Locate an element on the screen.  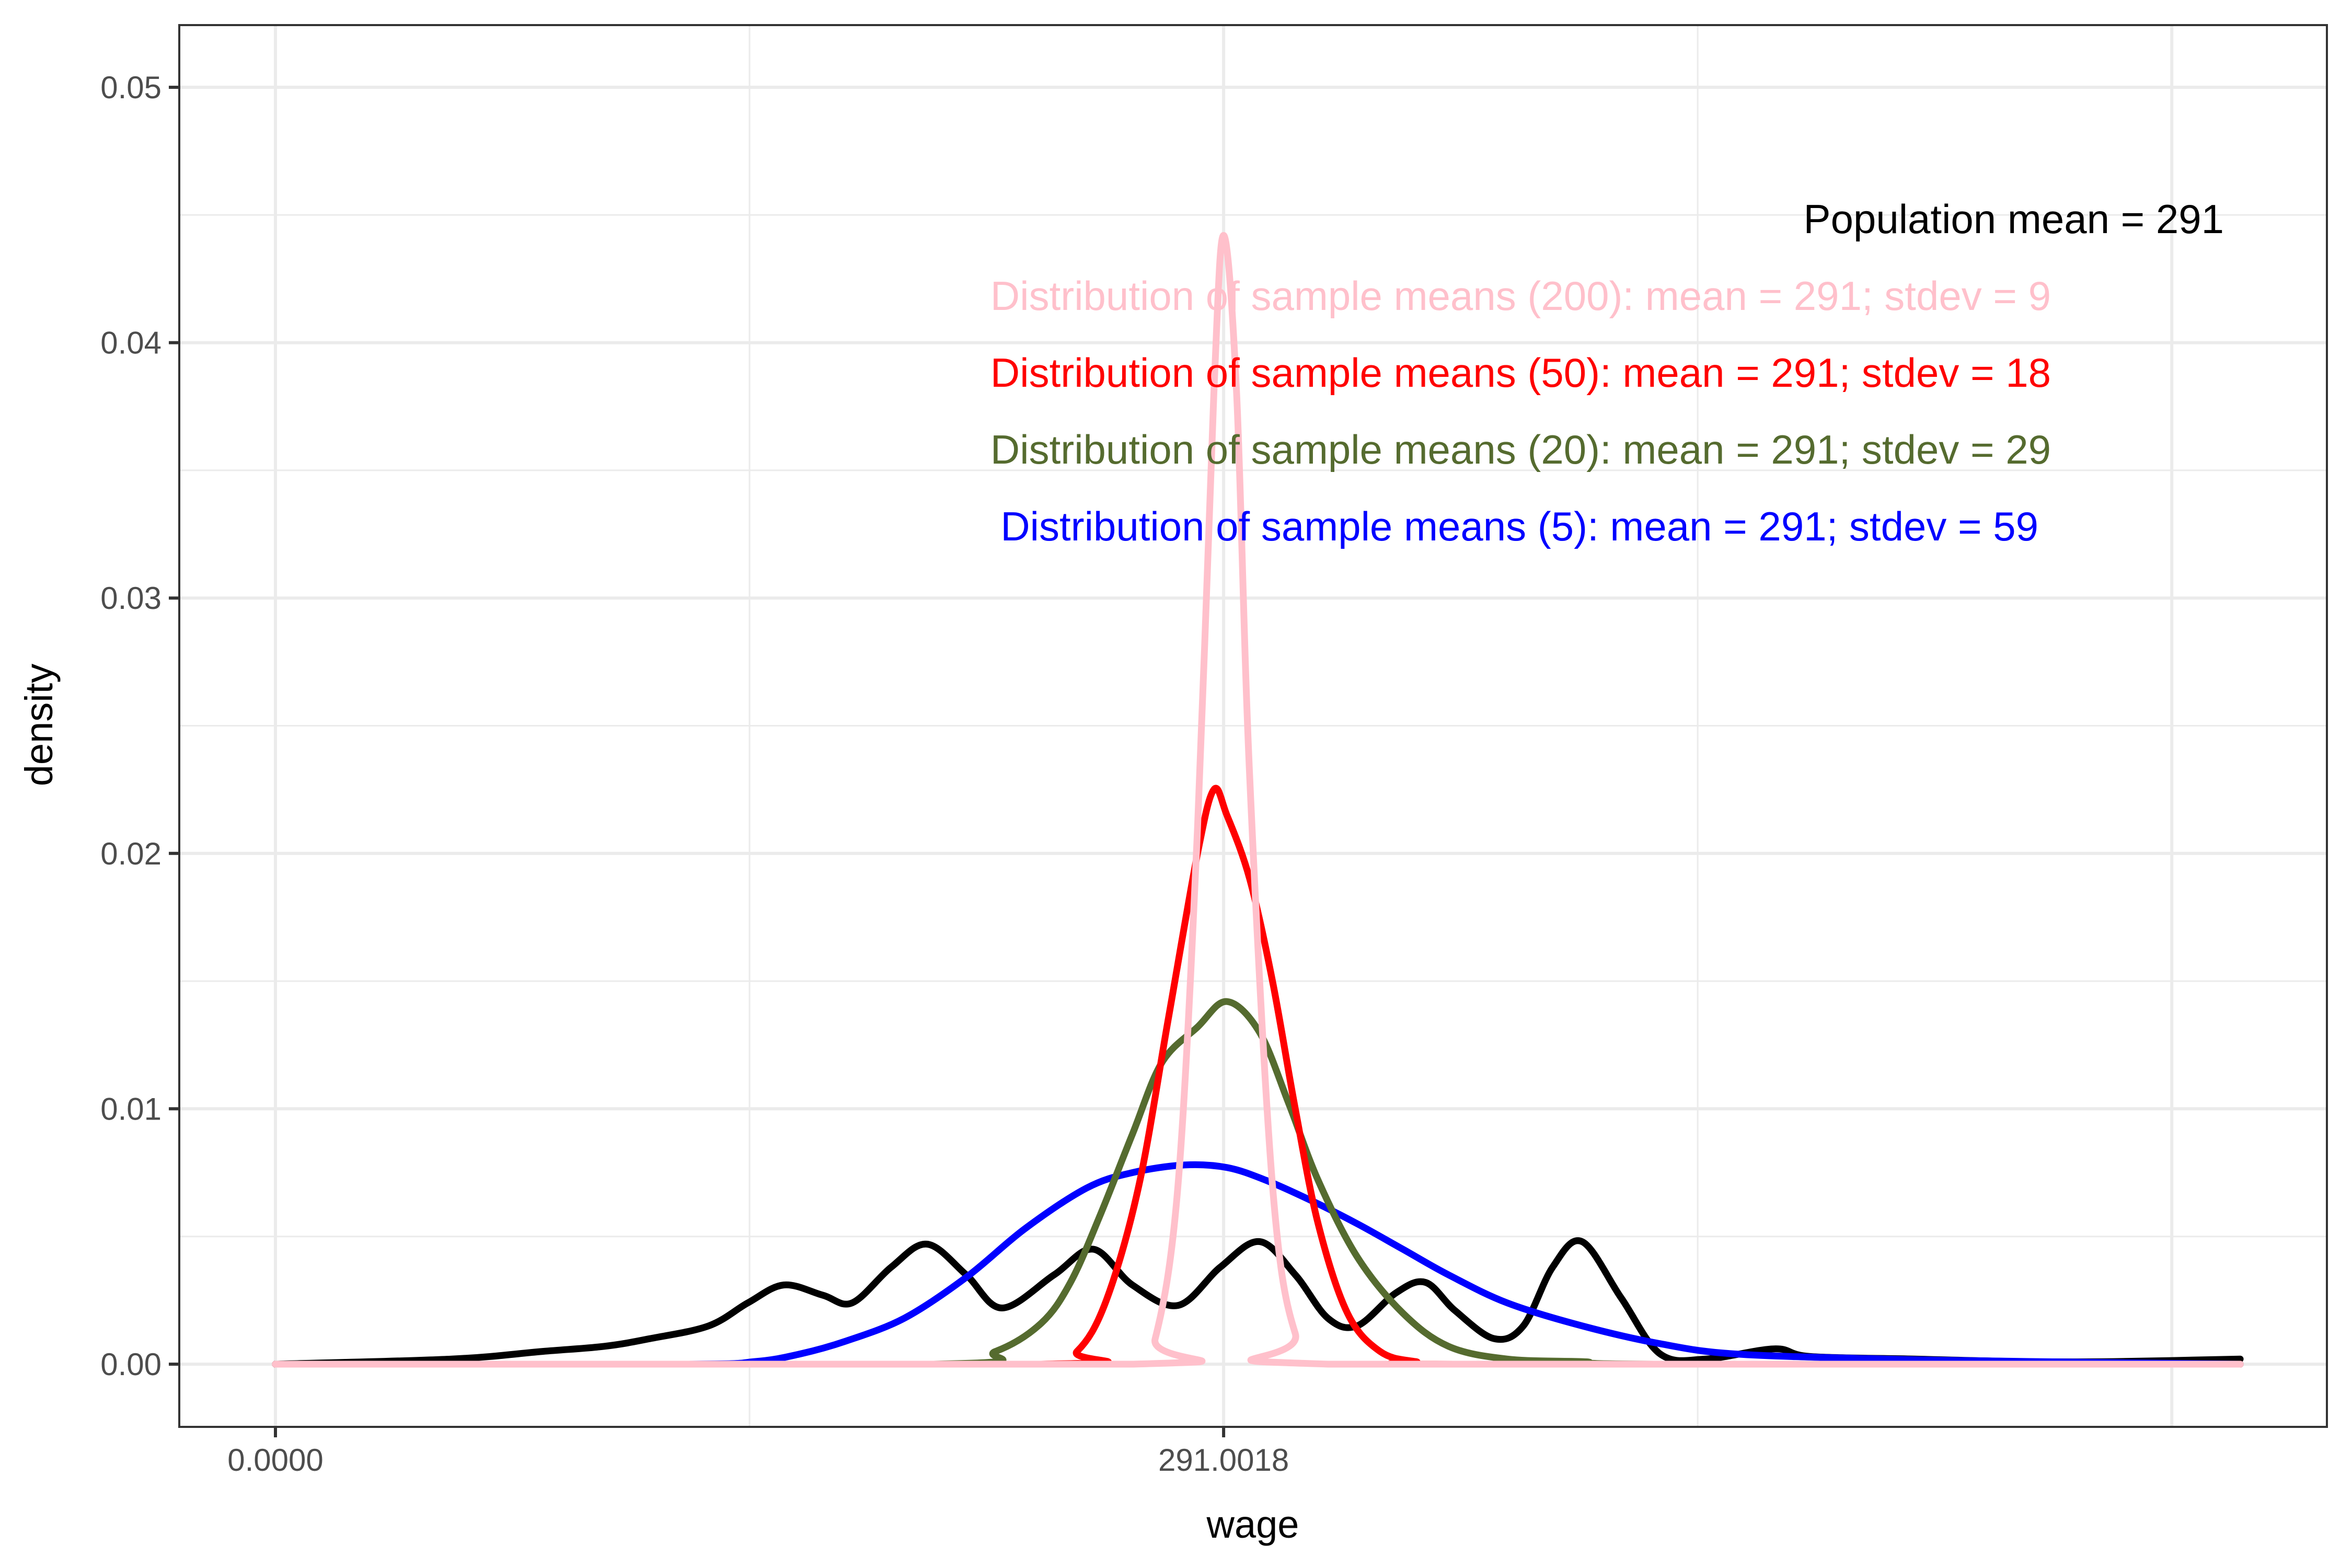
y-tick-label: 0.03 is located at coordinates (131, 598).